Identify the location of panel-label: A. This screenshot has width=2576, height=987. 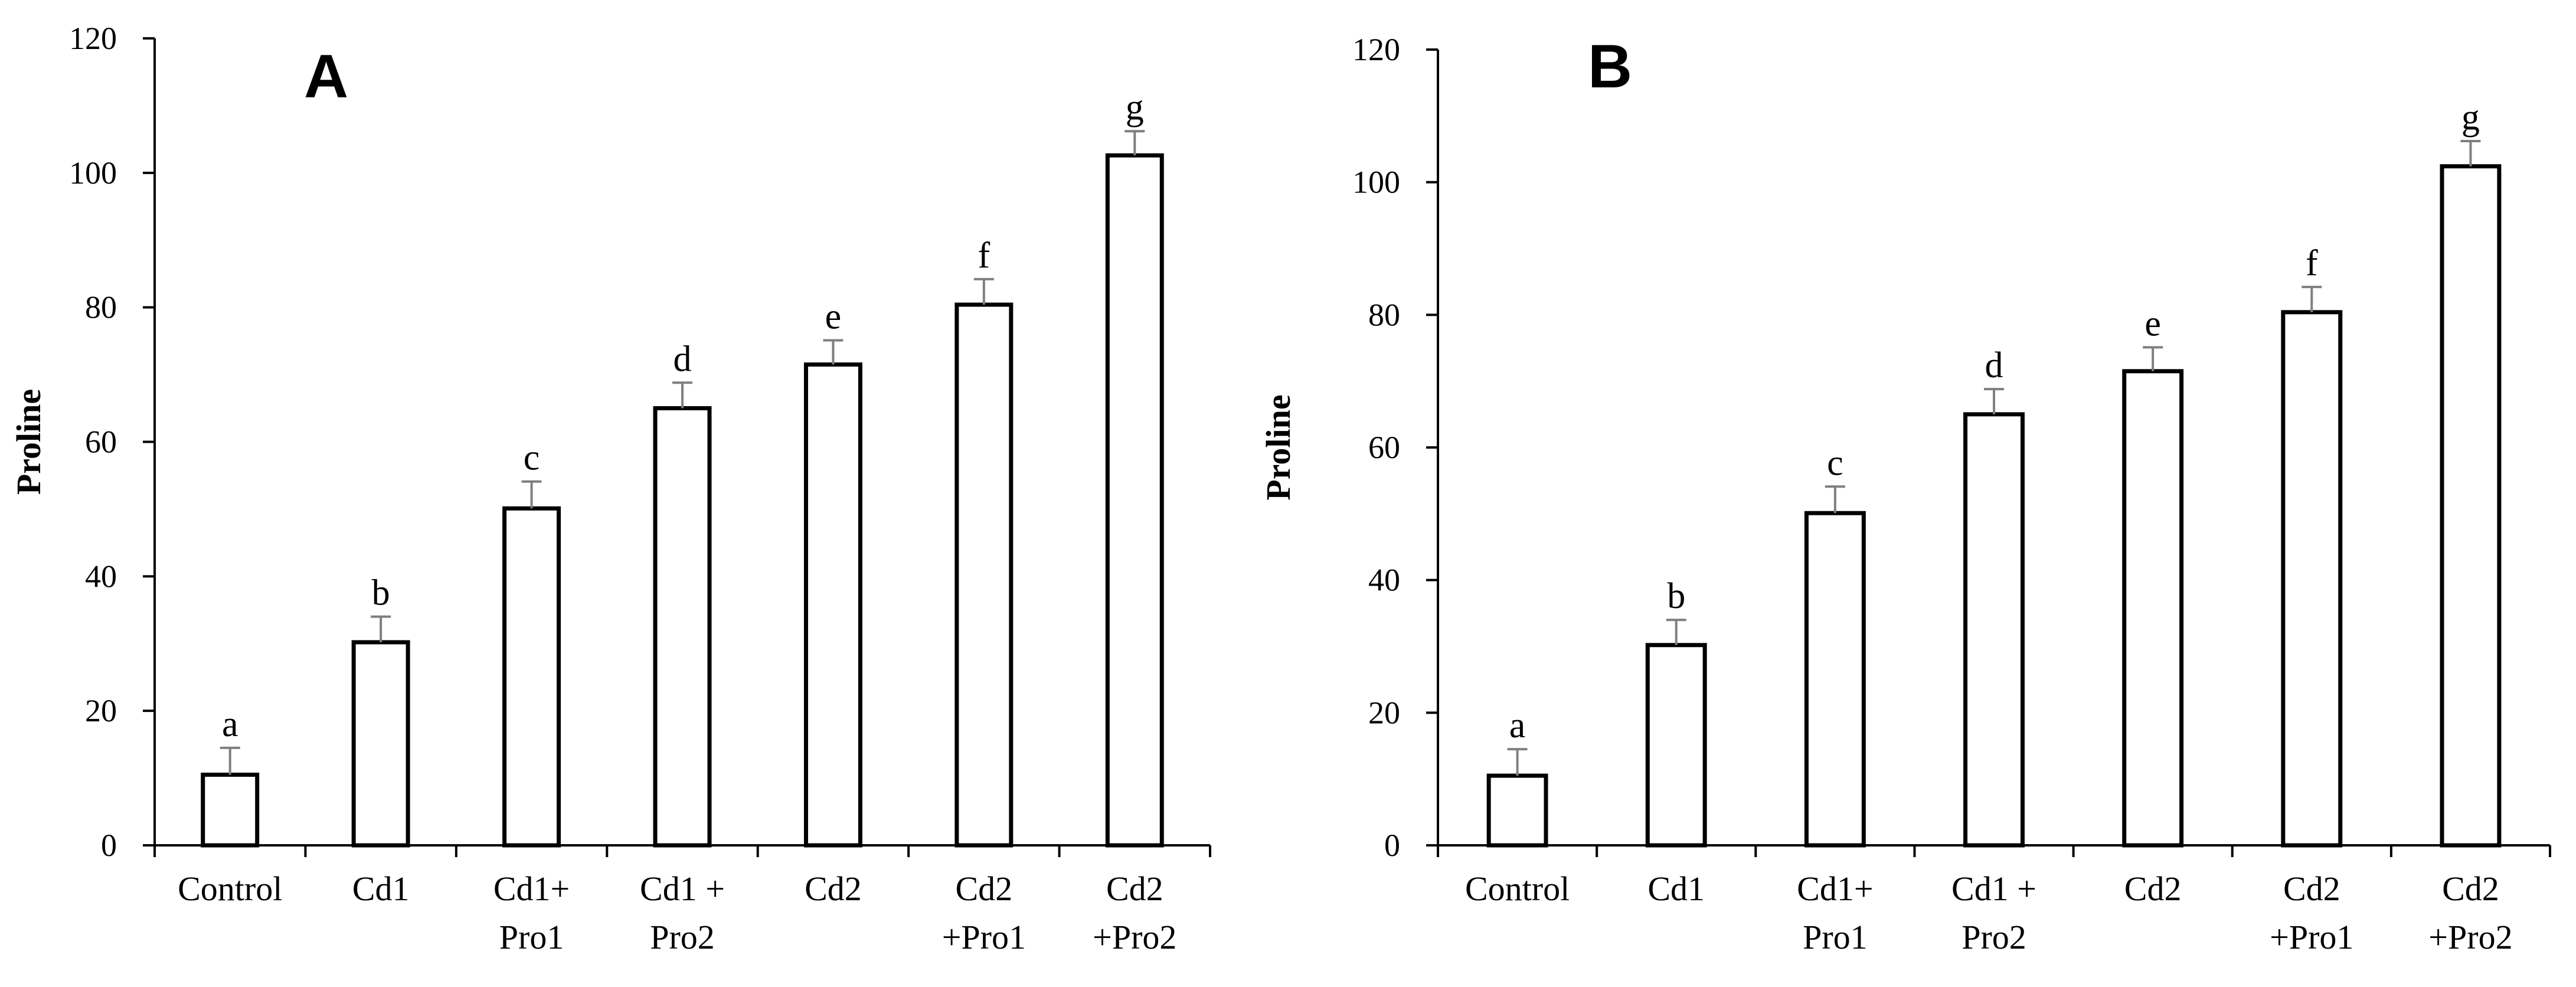
(326, 77).